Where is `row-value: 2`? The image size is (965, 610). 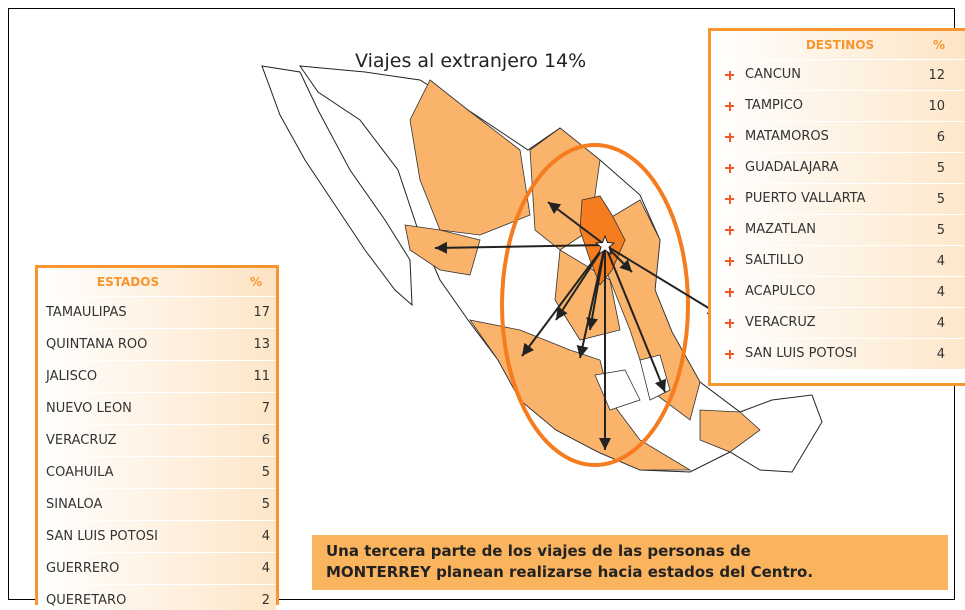 row-value: 2 is located at coordinates (265, 600).